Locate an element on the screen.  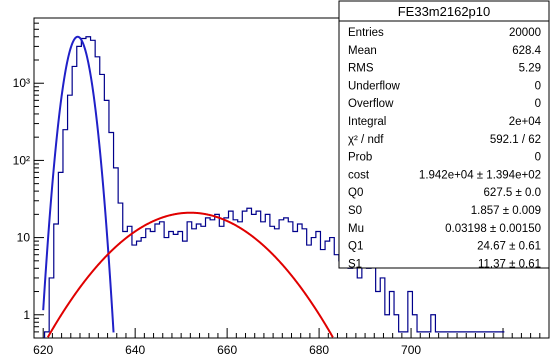
x-tick-label: 680 is located at coordinates (319, 350).